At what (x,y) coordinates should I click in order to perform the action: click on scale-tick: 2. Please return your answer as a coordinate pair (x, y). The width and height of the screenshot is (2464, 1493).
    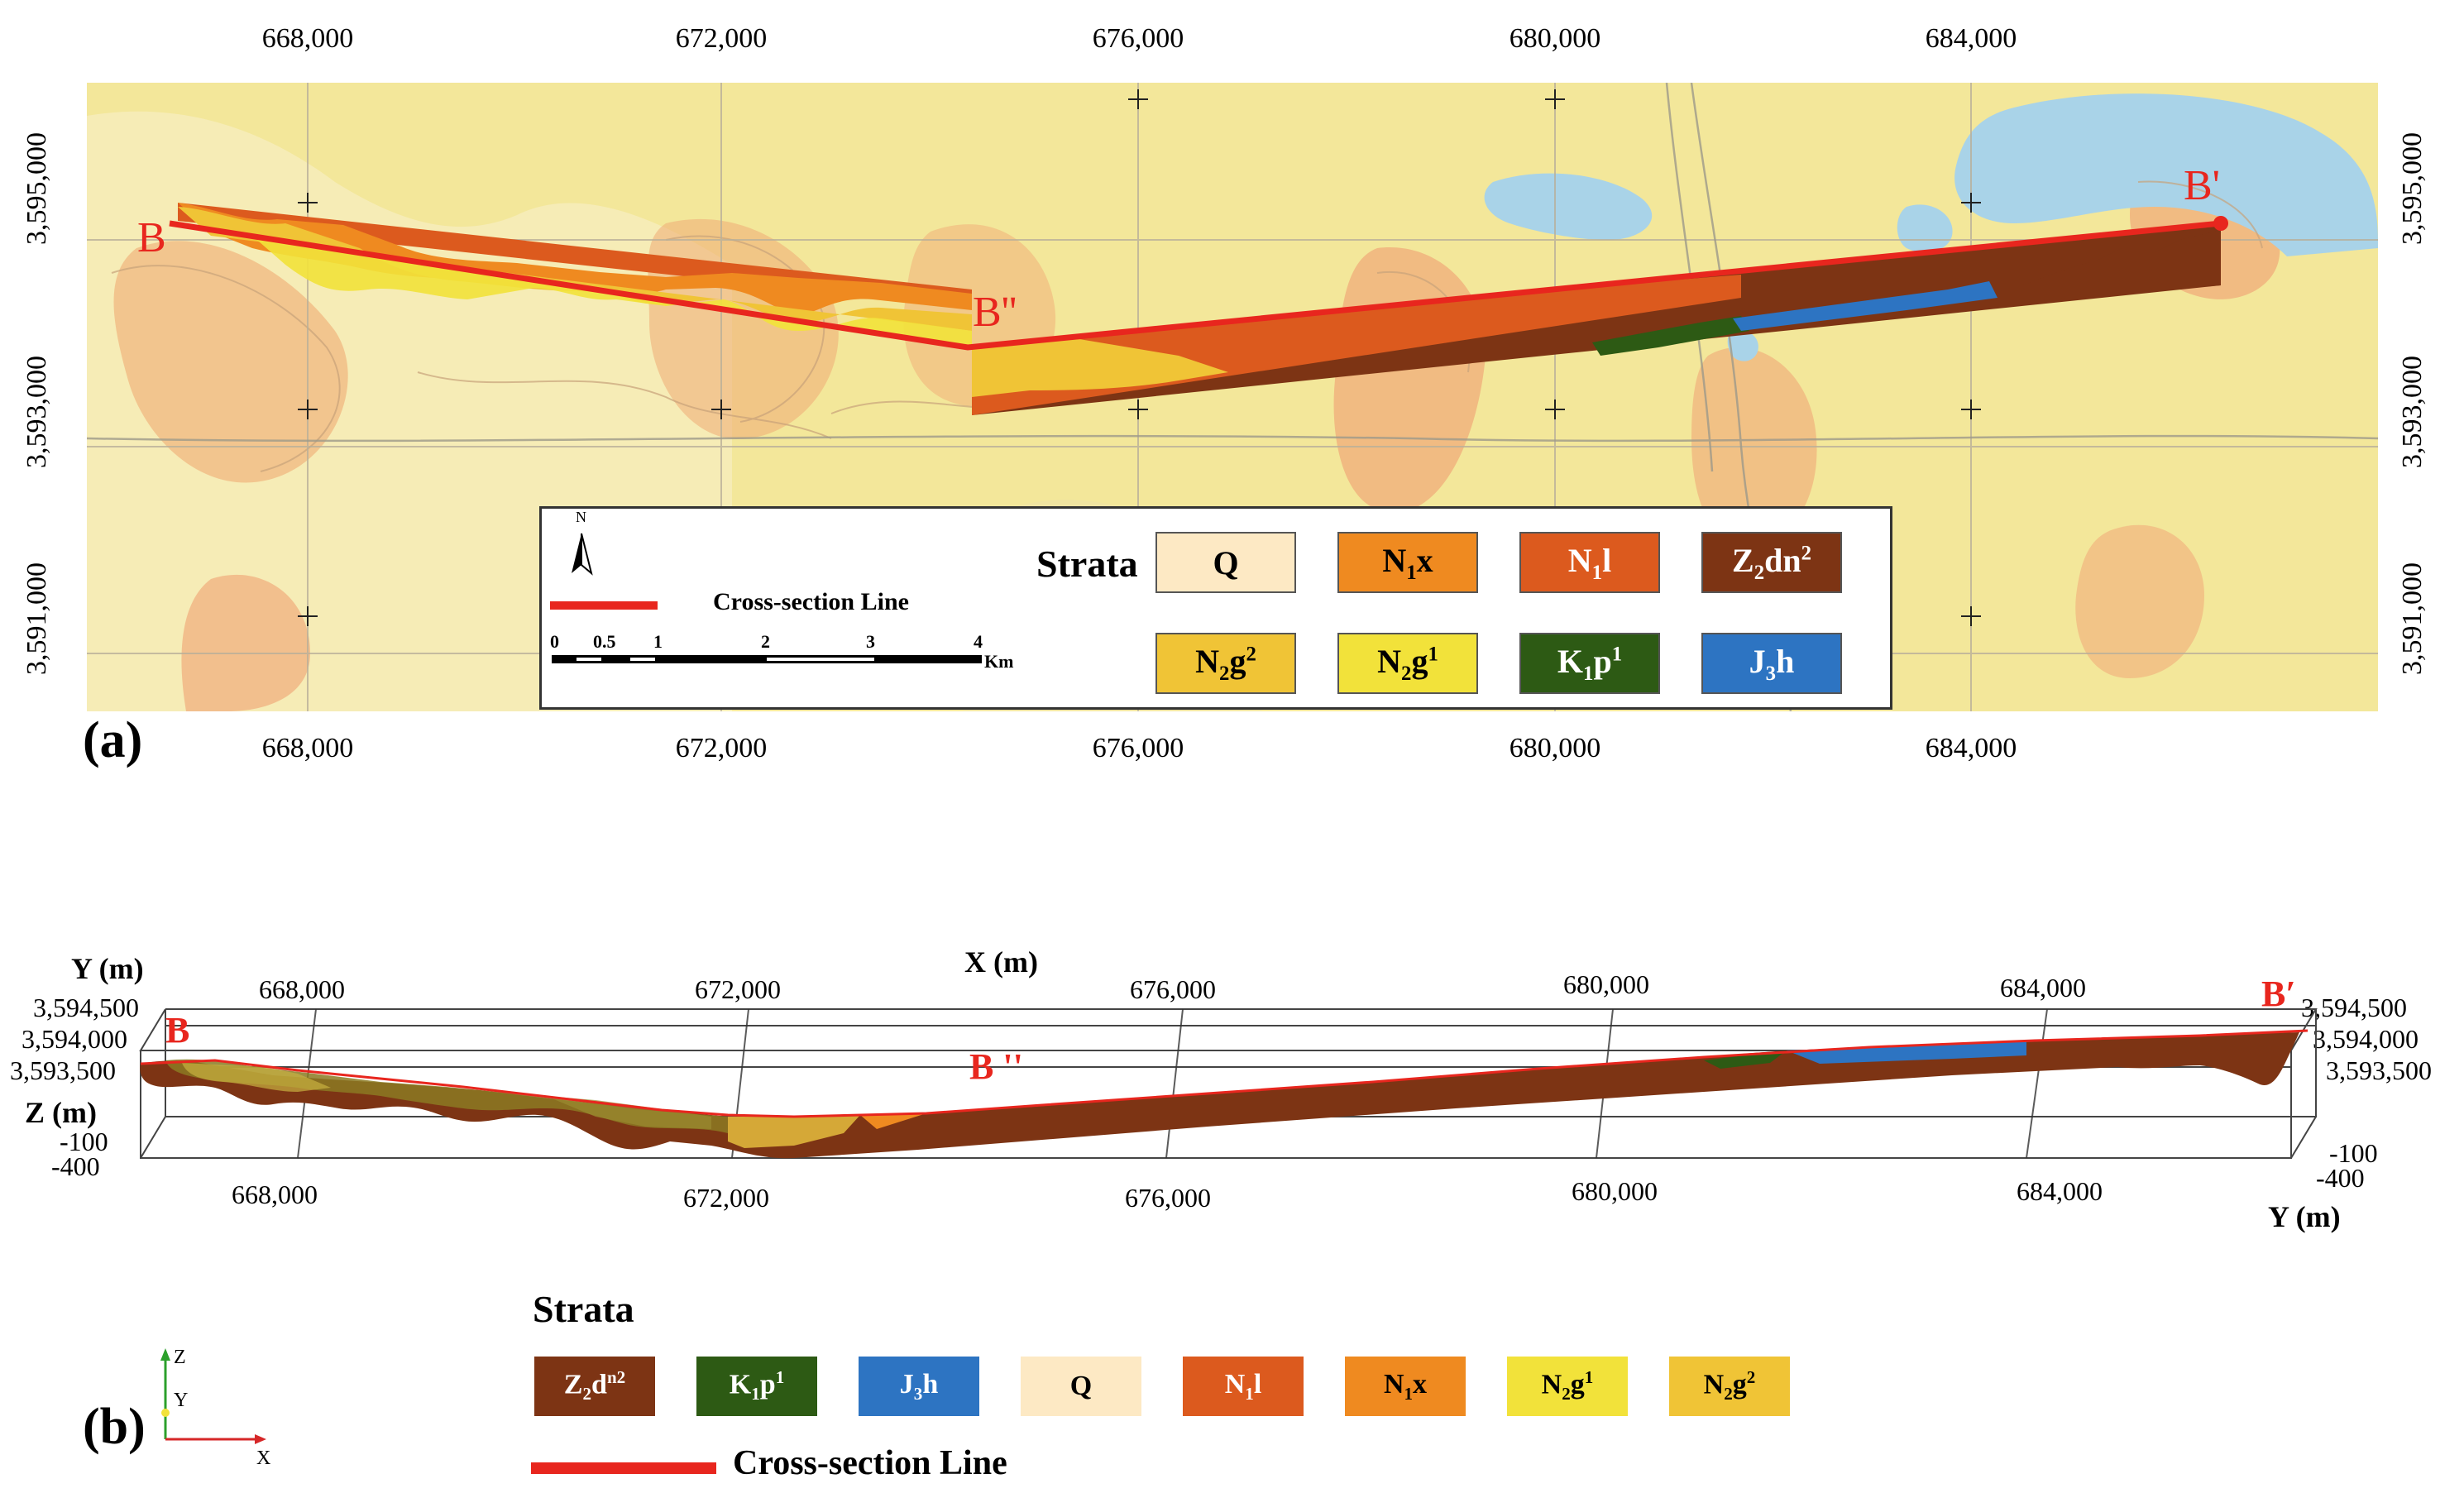
    Looking at the image, I should click on (765, 641).